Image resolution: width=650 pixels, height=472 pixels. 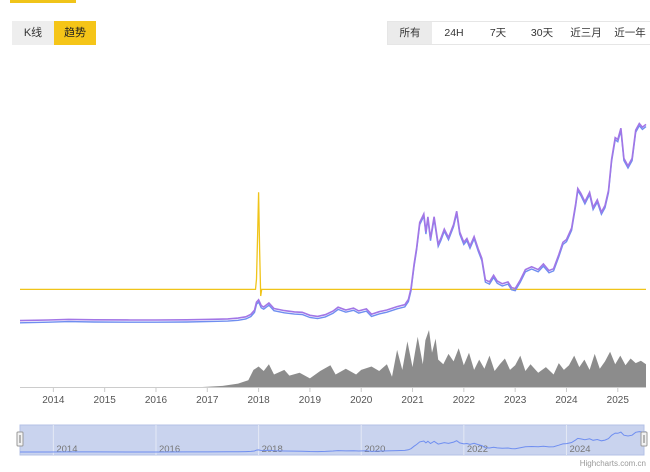 What do you see at coordinates (272, 449) in the screenshot?
I see `navigator-year-label: 2018` at bounding box center [272, 449].